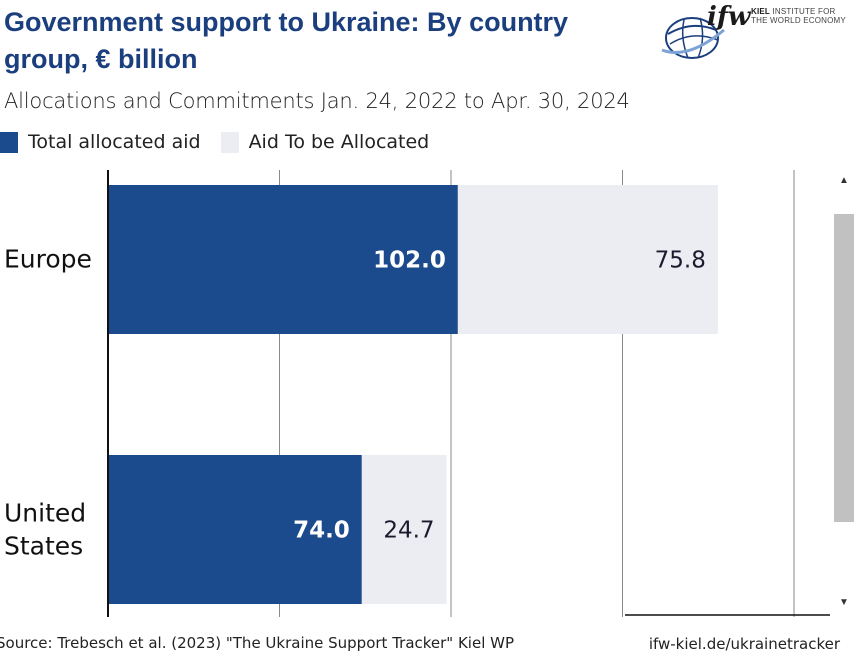  What do you see at coordinates (235, 529) in the screenshot?
I see `bar-allocated-united-states` at bounding box center [235, 529].